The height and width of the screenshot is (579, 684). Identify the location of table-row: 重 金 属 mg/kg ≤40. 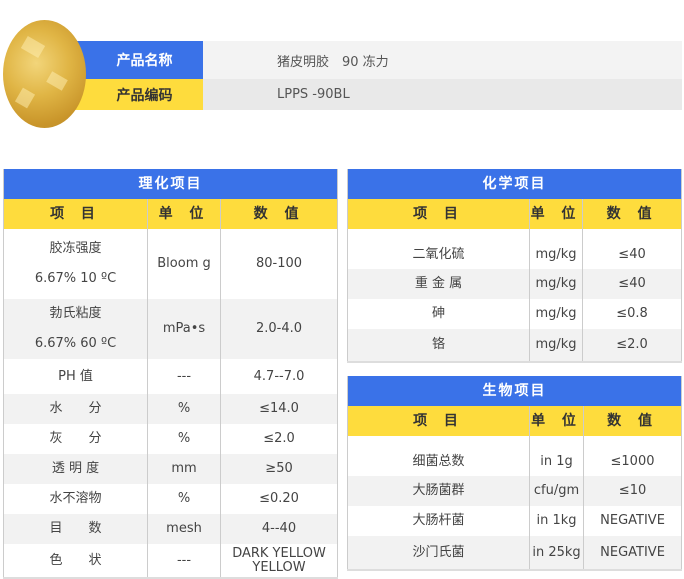
(515, 284).